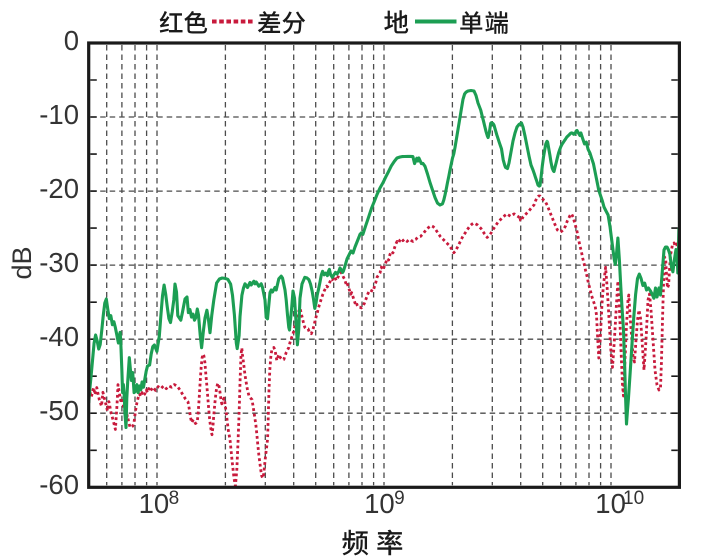 This screenshot has width=720, height=560. What do you see at coordinates (399, 498) in the screenshot?
I see `svg-text: 9` at bounding box center [399, 498].